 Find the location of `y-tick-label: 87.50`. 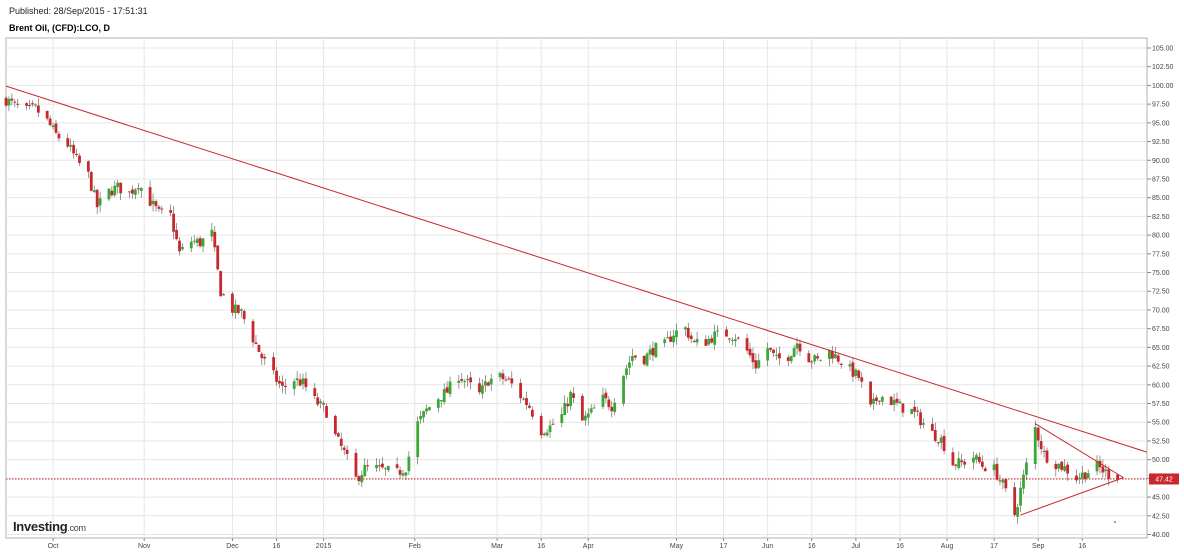

y-tick-label: 87.50 is located at coordinates (1161, 179).